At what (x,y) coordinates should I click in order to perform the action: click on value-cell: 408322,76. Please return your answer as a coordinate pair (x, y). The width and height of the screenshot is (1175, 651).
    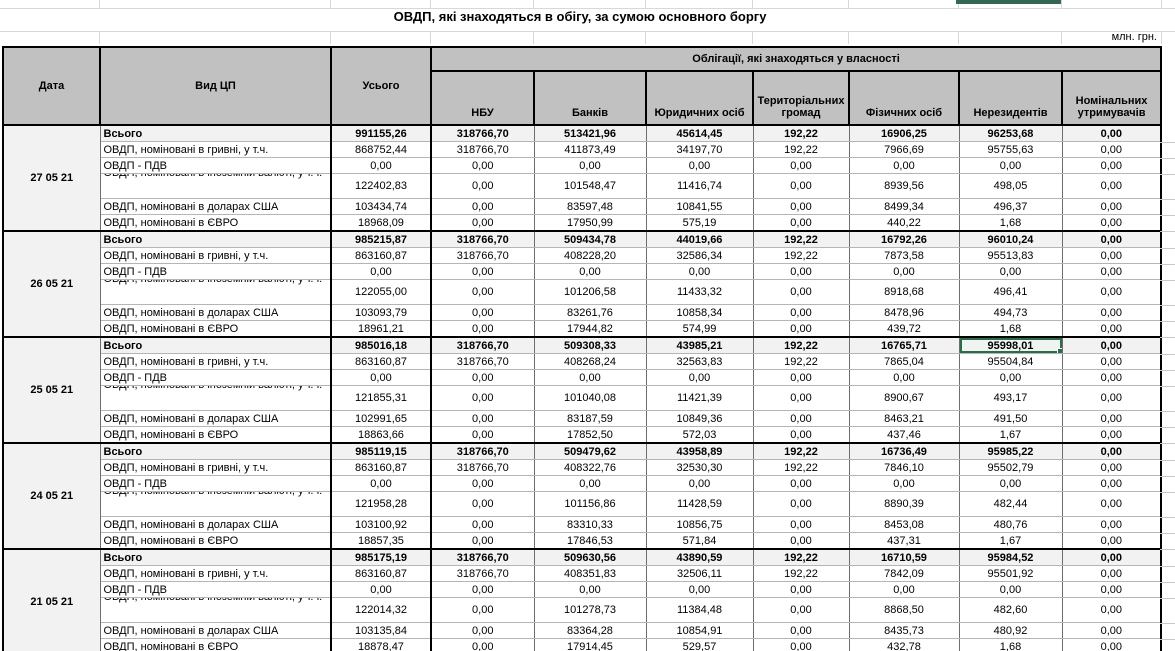
    Looking at the image, I should click on (590, 467).